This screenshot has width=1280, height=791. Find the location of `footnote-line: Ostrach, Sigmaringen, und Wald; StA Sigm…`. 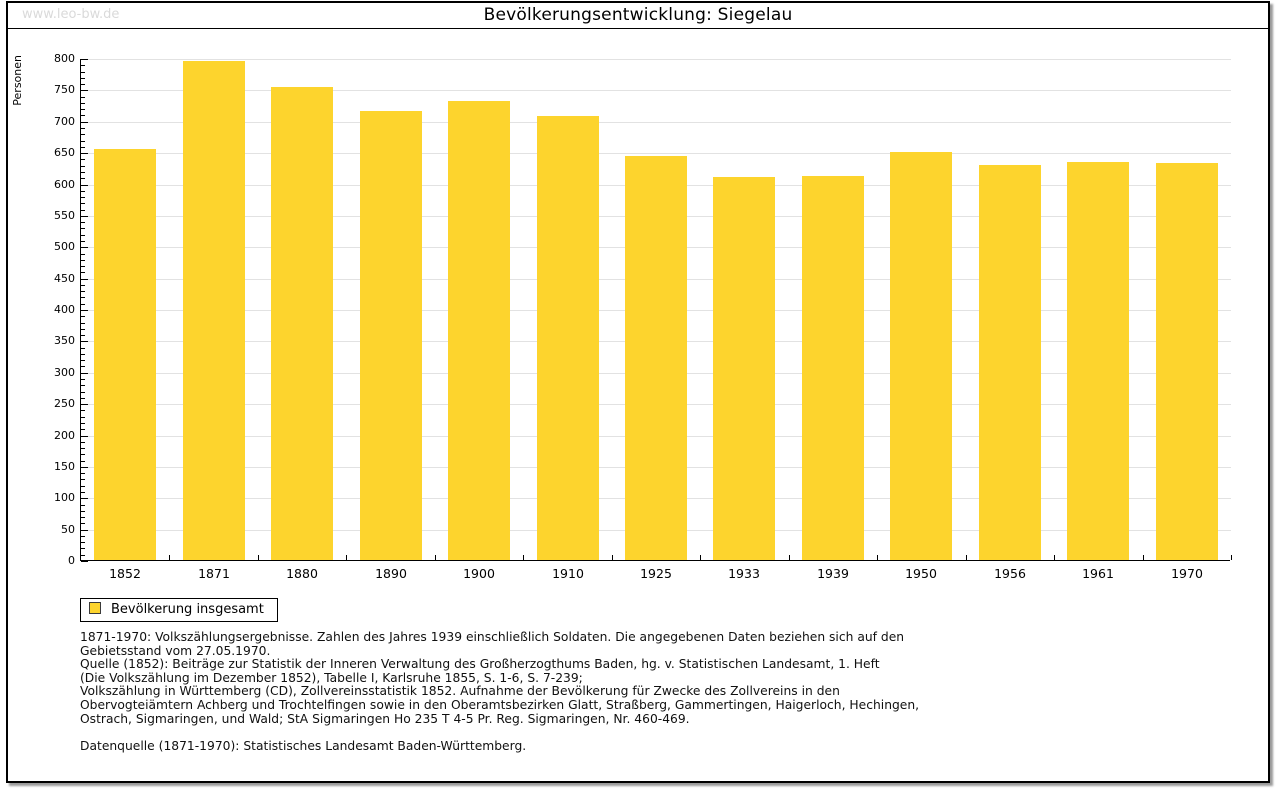

footnote-line: Ostrach, Sigmaringen, und Wald; StA Sigm… is located at coordinates (385, 718).